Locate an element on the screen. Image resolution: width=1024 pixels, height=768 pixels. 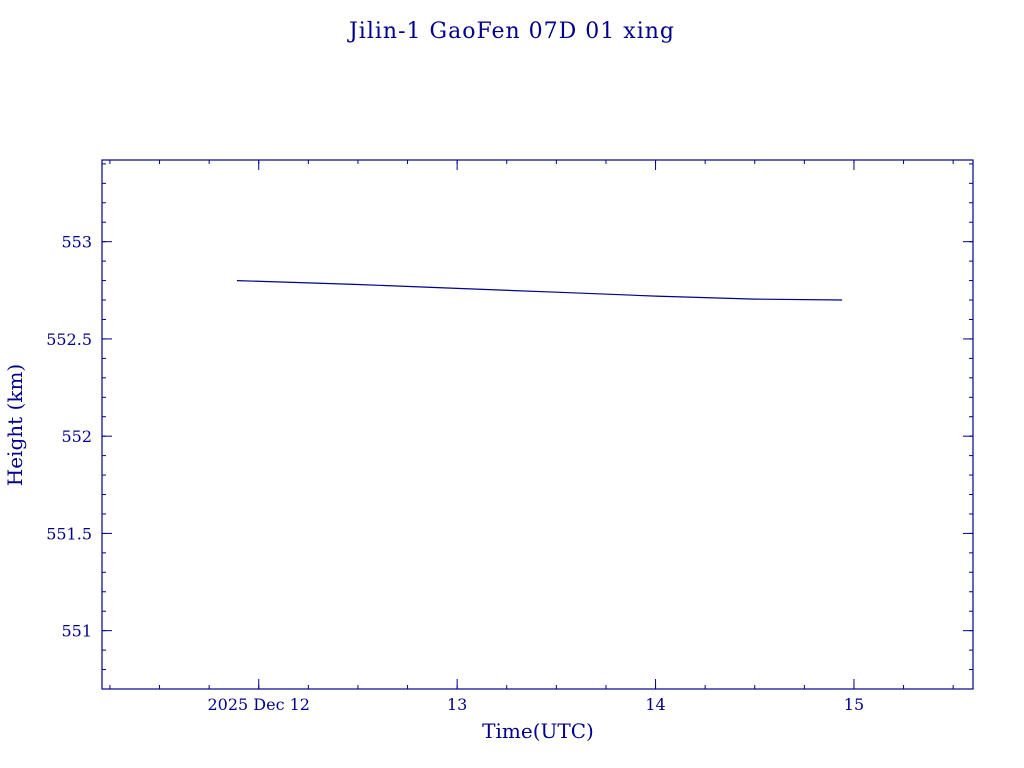
x-tick-label: 13 is located at coordinates (457, 704).